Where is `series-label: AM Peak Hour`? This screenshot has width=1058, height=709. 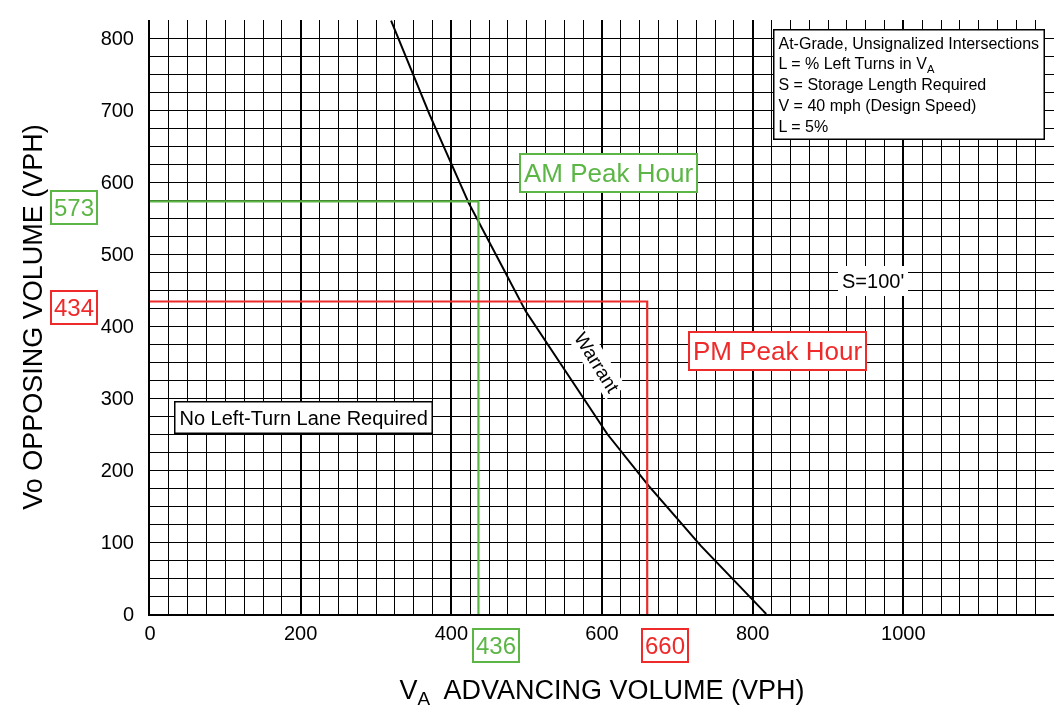
series-label: AM Peak Hour is located at coordinates (609, 173).